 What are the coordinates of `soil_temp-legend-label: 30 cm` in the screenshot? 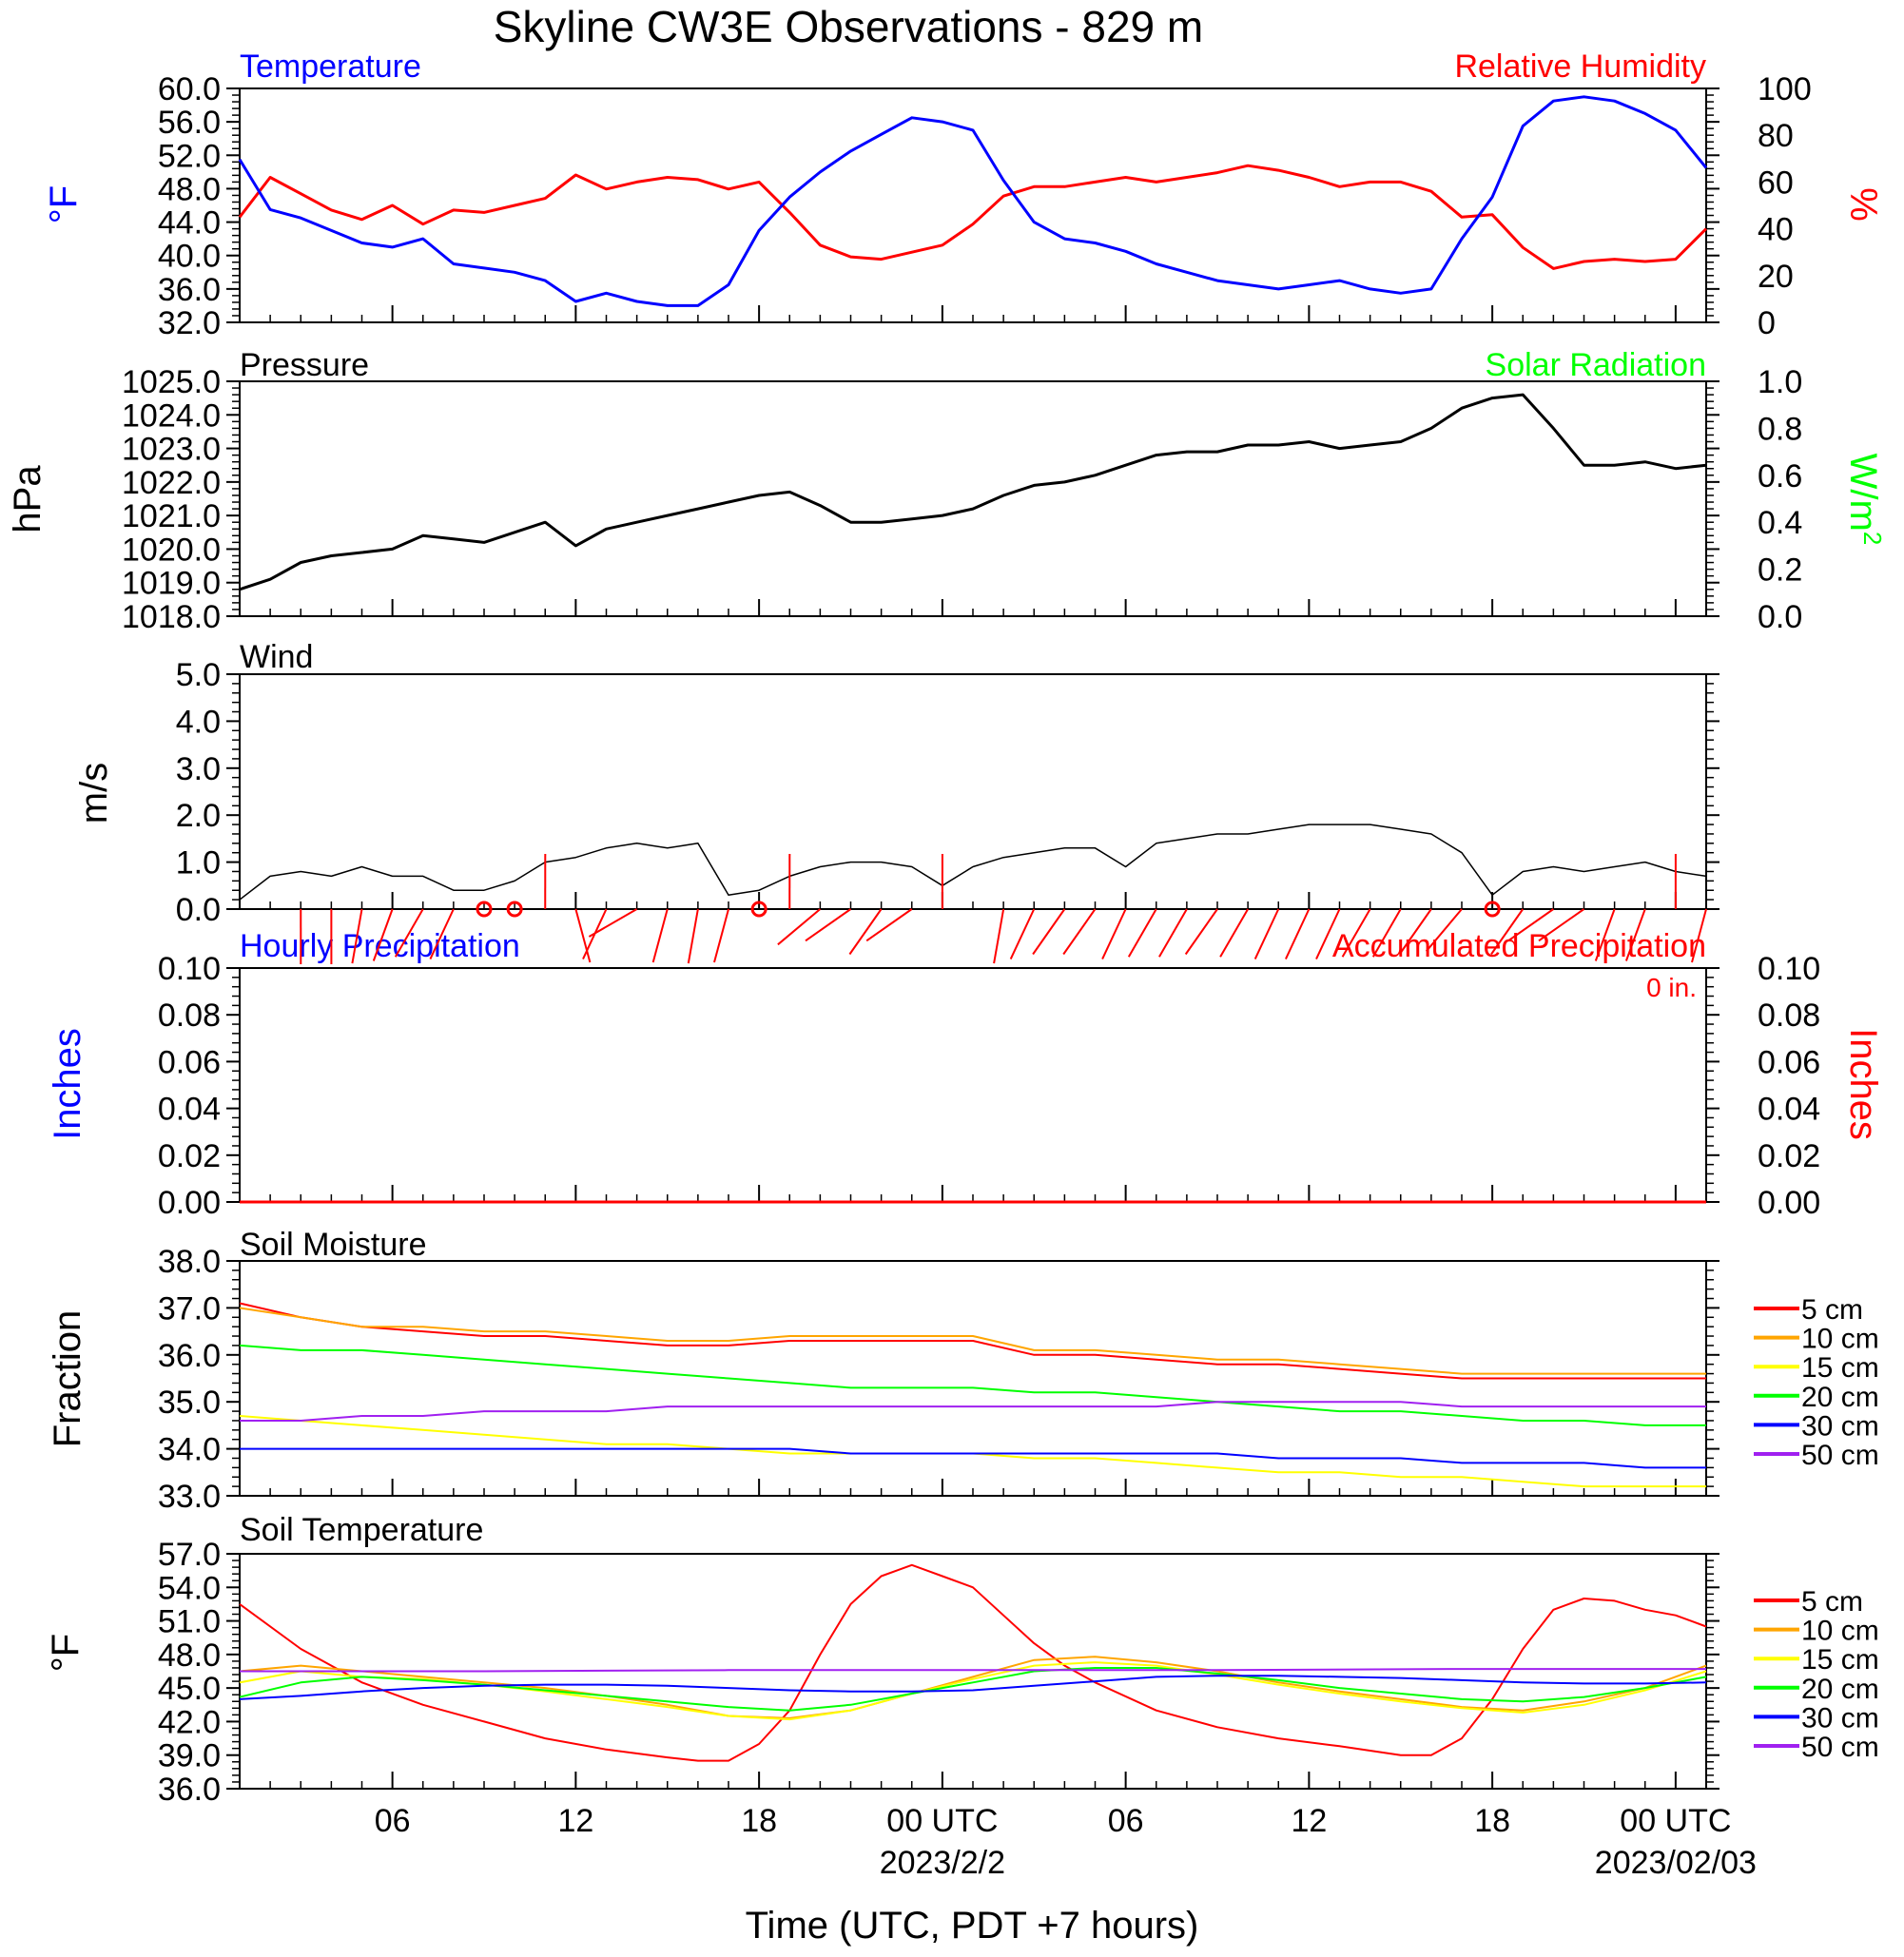 It's located at (1840, 1718).